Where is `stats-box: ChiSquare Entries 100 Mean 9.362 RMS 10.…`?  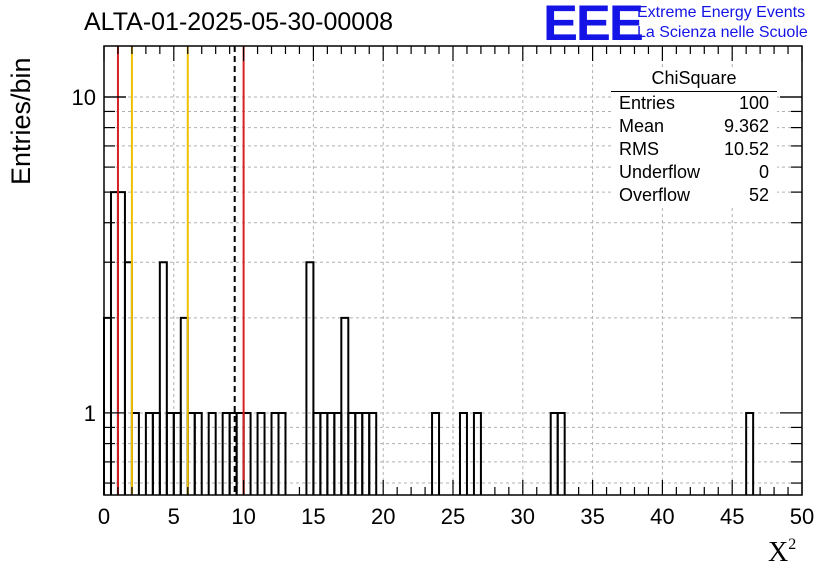 stats-box: ChiSquare Entries 100 Mean 9.362 RMS 10.… is located at coordinates (694, 137).